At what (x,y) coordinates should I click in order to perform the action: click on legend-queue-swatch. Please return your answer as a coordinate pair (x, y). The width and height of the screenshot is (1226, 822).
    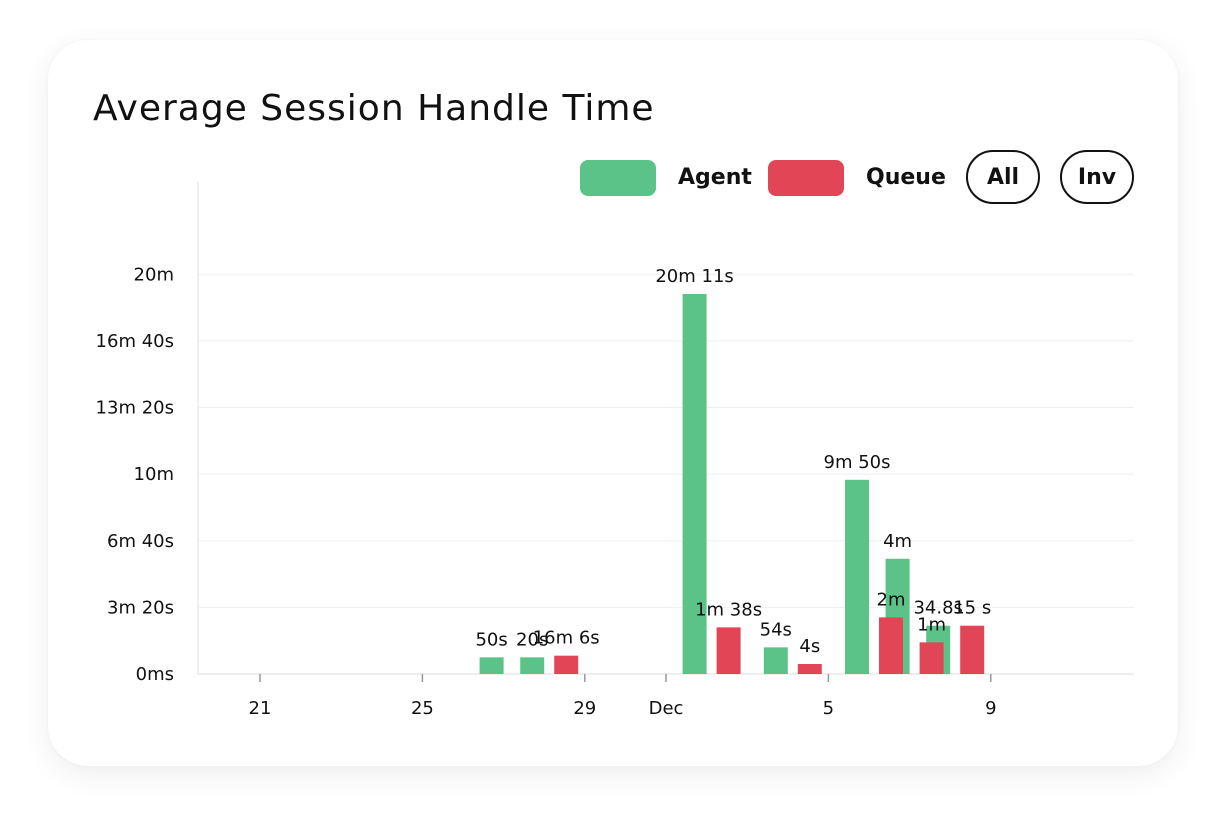
    Looking at the image, I should click on (806, 178).